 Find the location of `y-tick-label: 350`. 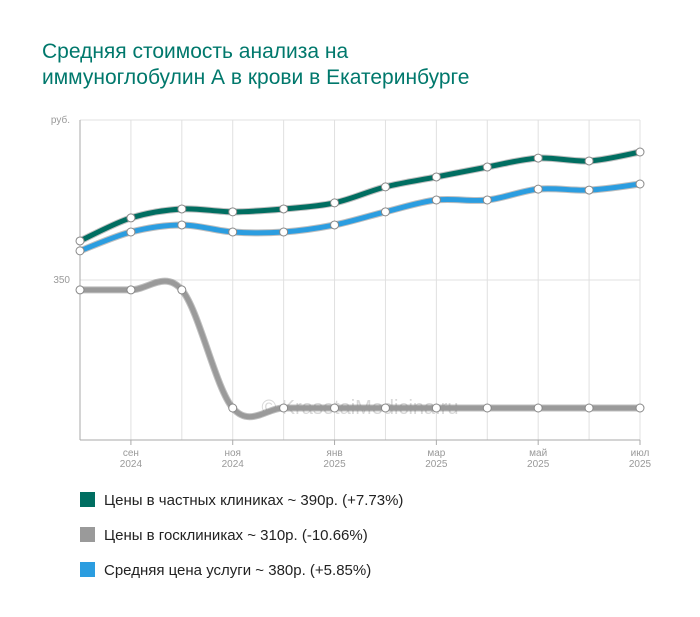

y-tick-label: 350 is located at coordinates (61, 280).